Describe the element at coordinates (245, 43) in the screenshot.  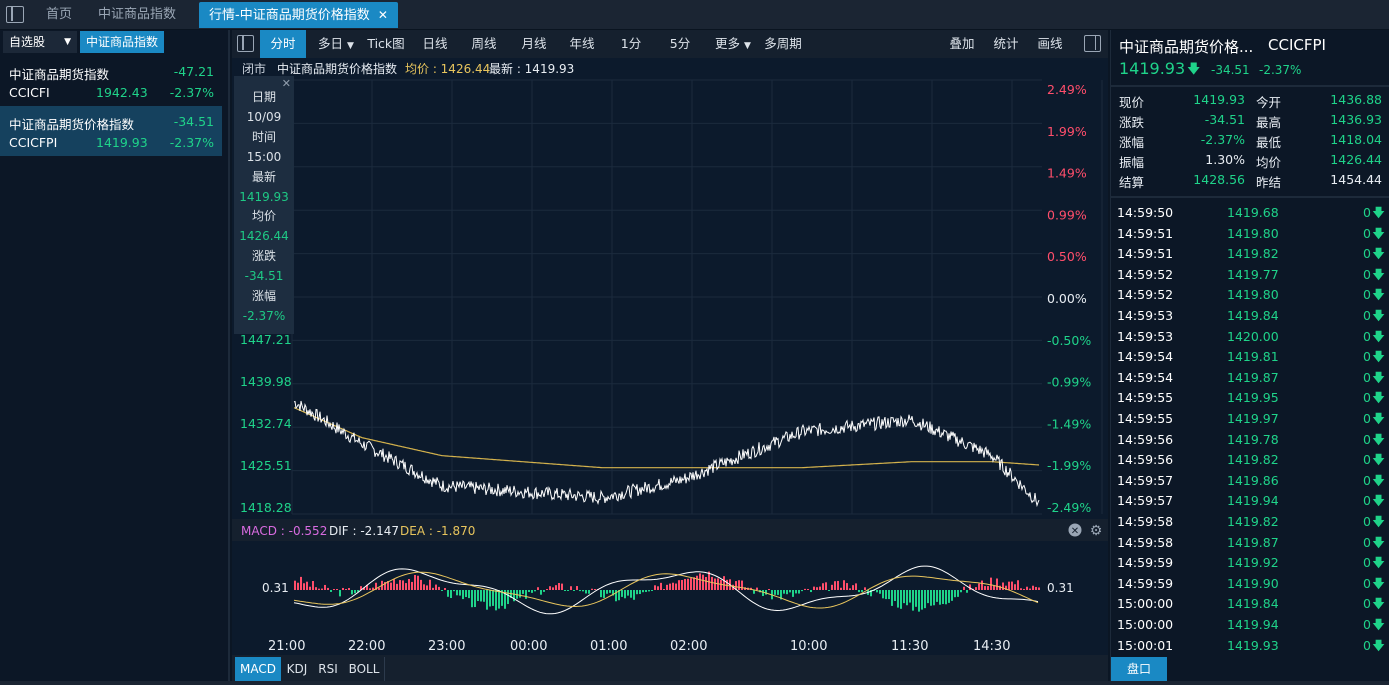
I see `panel-toggle-icon` at that location.